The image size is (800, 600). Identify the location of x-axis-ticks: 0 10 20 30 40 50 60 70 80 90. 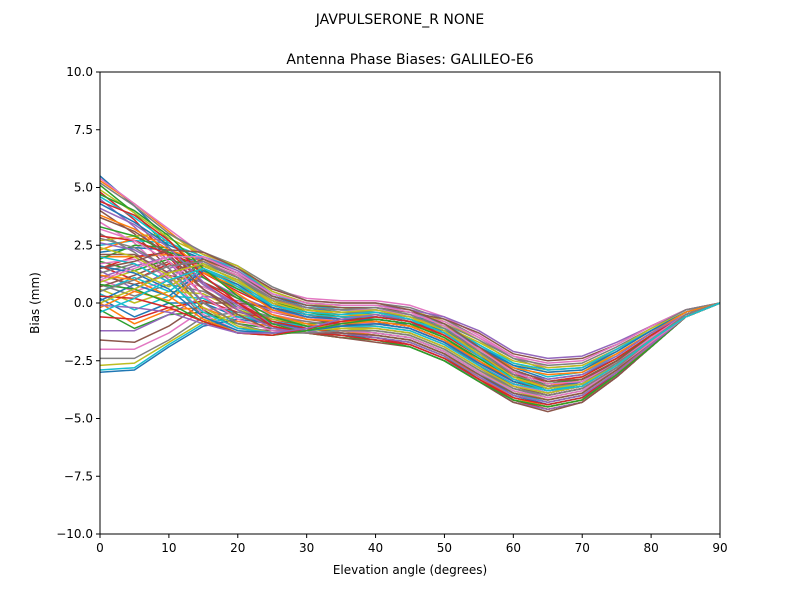
(412, 544).